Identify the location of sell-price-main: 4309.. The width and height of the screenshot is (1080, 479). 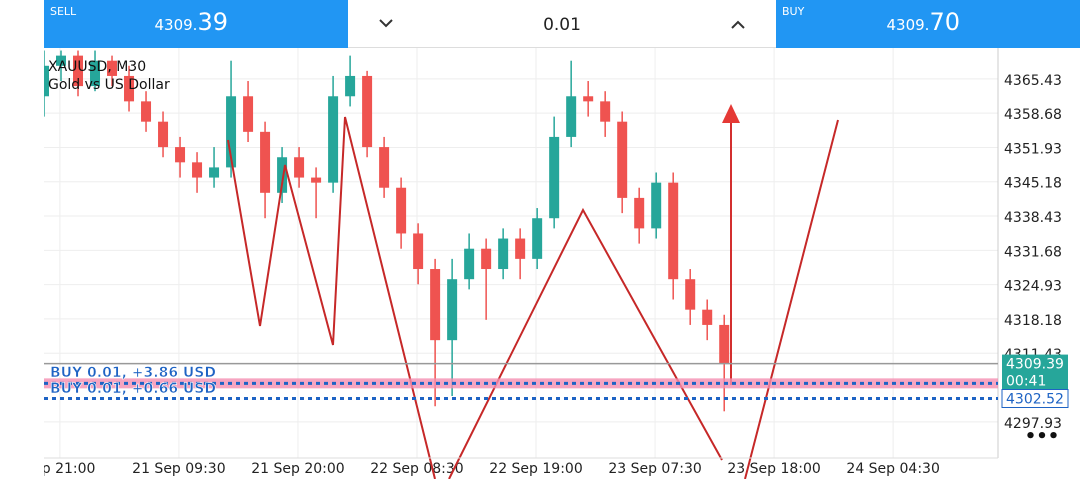
(176, 25).